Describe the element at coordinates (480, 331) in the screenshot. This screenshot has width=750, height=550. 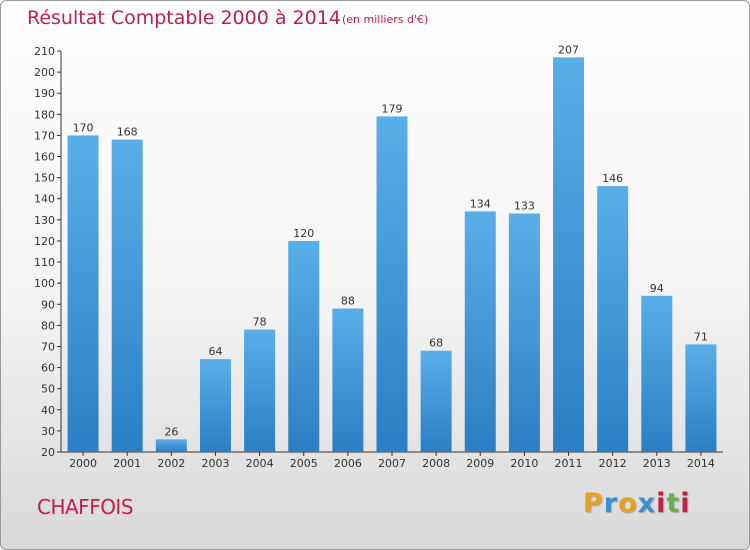
I see `bar-2009` at that location.